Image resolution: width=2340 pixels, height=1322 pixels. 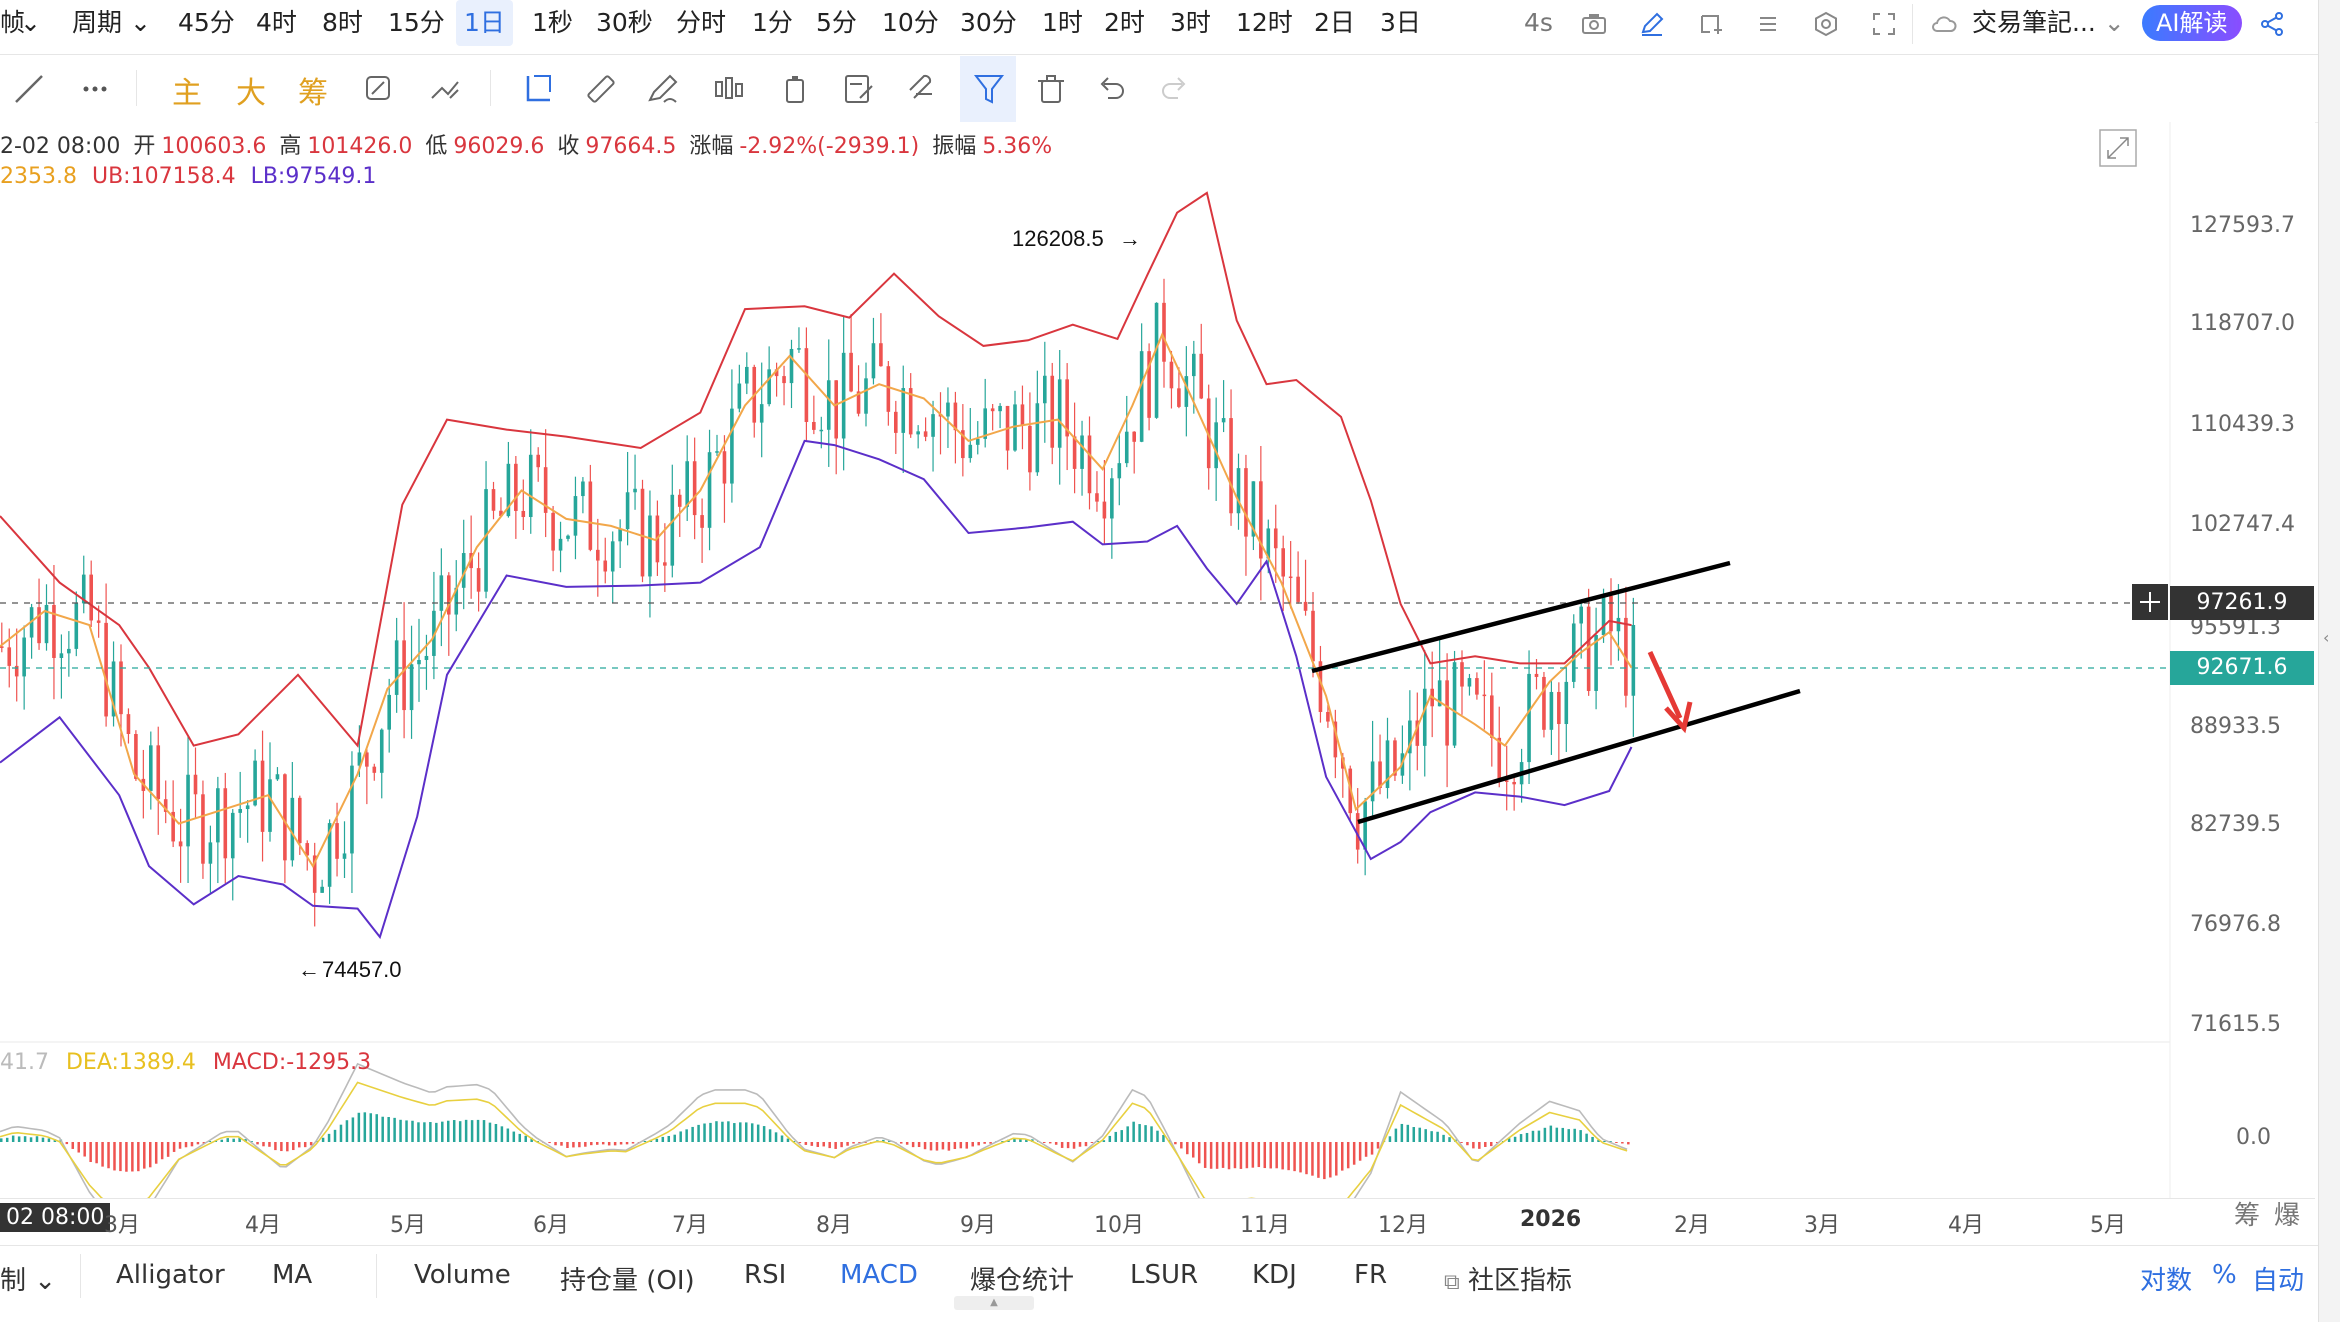 I want to click on trade-notebook-dropdown: 交易筆記... ⌄, so click(x=2048, y=22).